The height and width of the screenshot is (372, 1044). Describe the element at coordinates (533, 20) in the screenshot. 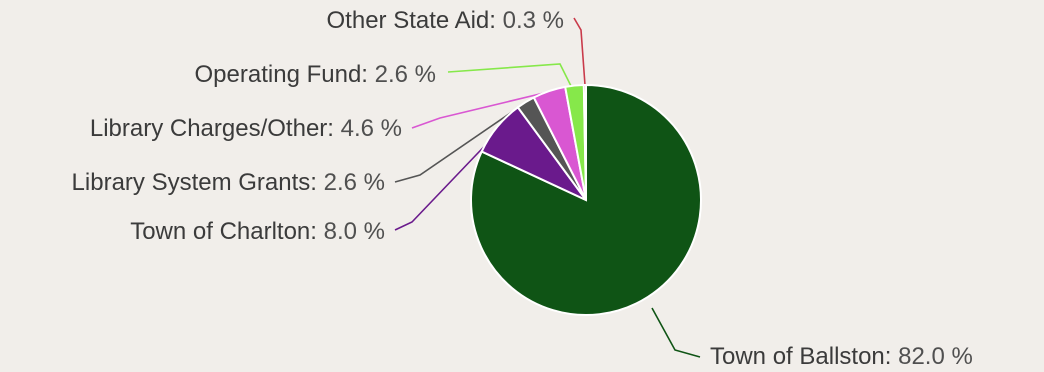

I see `slice-label-value: 0.3 %` at that location.